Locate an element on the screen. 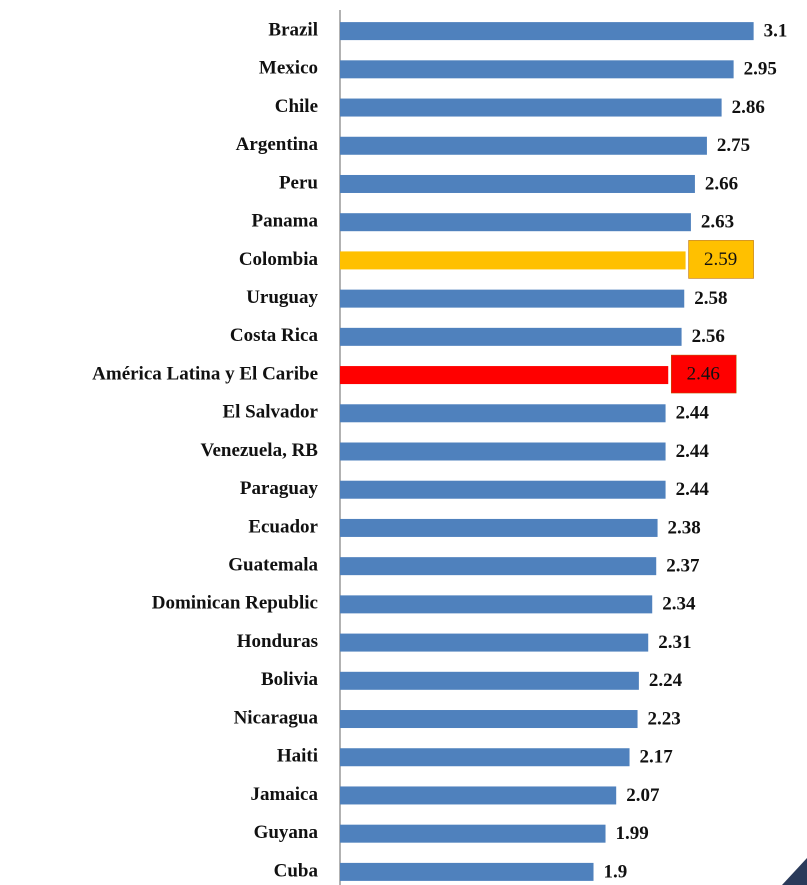  y-tick-label: Costa Rica is located at coordinates (274, 335).